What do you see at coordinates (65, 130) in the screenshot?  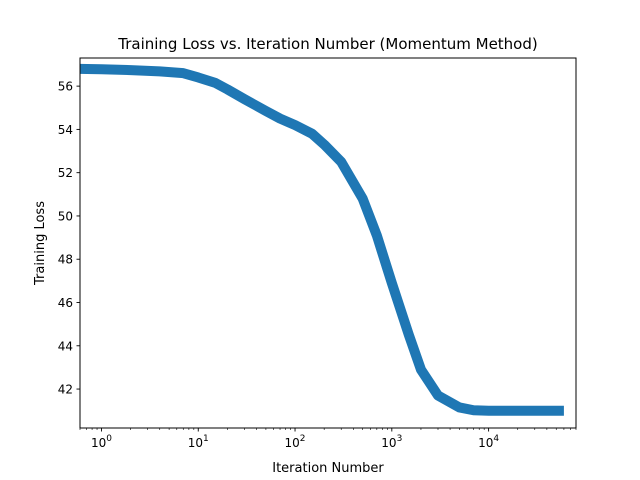 I see `y-tick-label: 54` at bounding box center [65, 130].